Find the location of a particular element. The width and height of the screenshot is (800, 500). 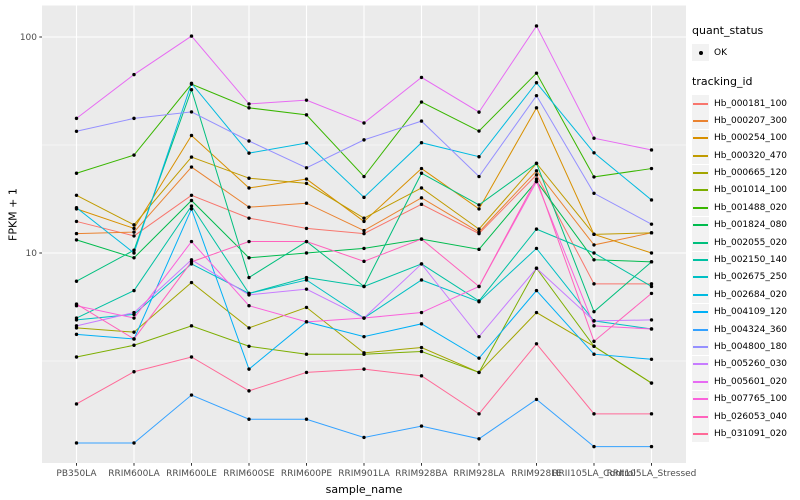

x-tick-label: RRIM928LE is located at coordinates (536, 474).